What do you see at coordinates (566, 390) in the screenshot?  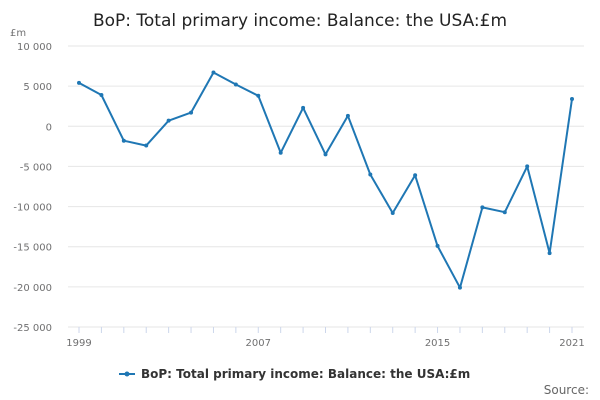 I see `source-label: Source:` at bounding box center [566, 390].